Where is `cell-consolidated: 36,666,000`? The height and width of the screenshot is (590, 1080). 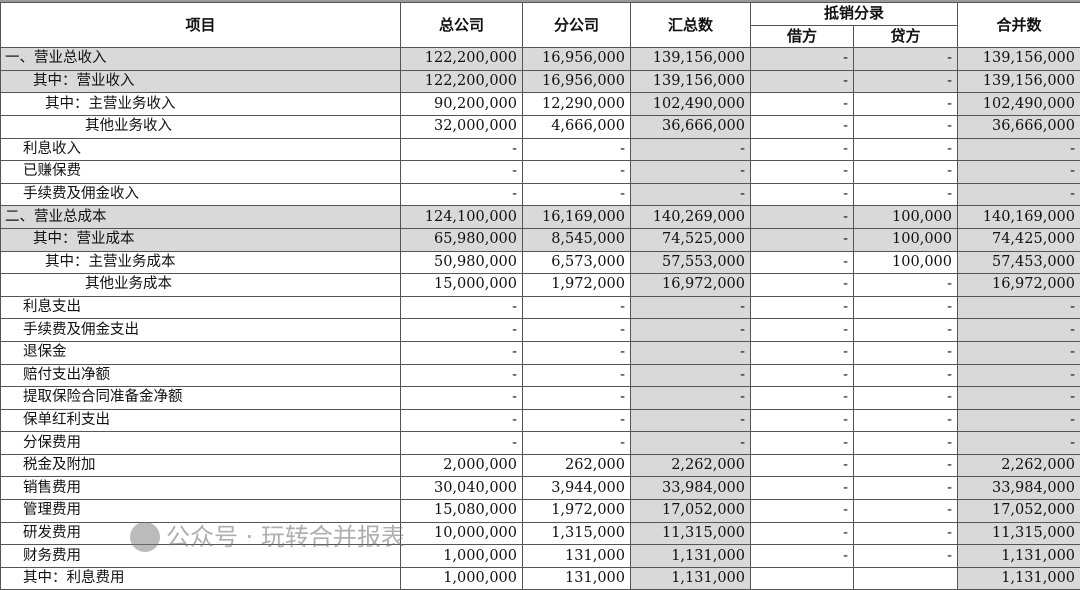
cell-consolidated: 36,666,000 is located at coordinates (1018, 126).